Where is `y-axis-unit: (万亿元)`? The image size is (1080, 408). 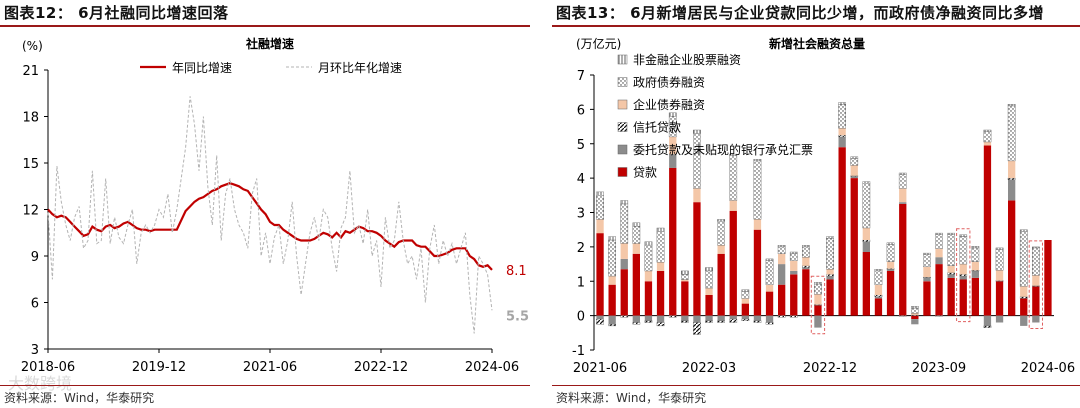 y-axis-unit: (万亿元) is located at coordinates (598, 43).